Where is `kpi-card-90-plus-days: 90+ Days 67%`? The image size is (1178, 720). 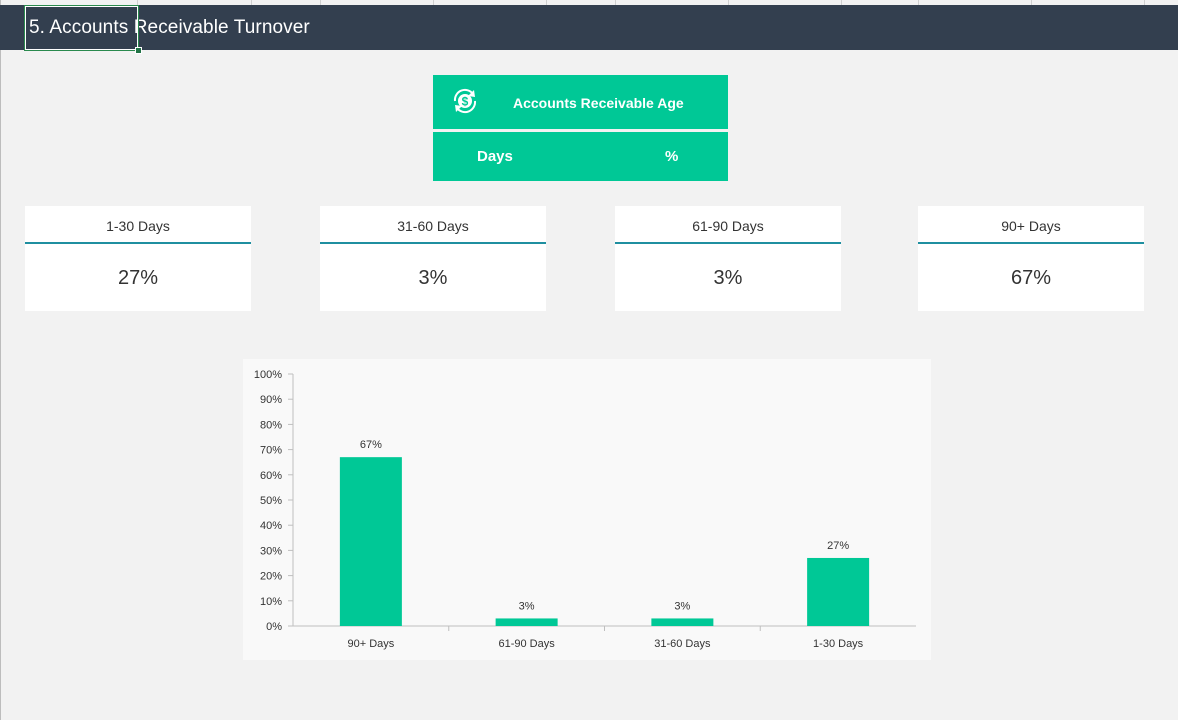 kpi-card-90-plus-days: 90+ Days 67% is located at coordinates (1031, 258).